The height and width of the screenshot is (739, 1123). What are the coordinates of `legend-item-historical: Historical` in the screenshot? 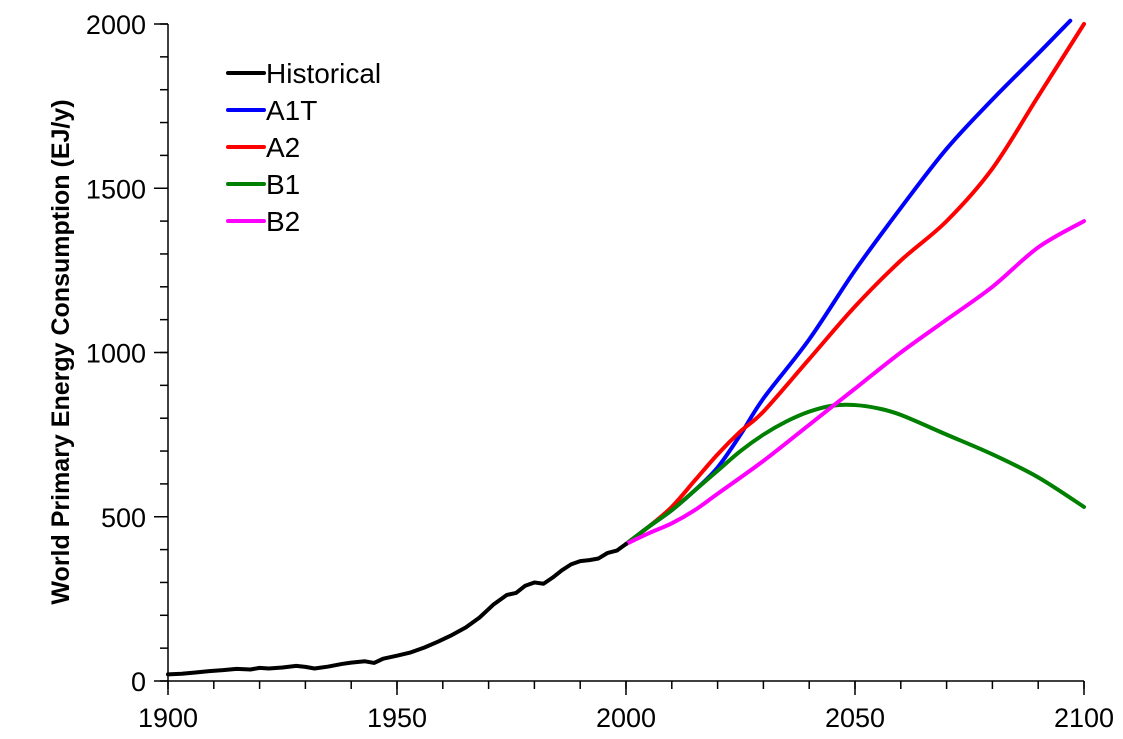 It's located at (303, 73).